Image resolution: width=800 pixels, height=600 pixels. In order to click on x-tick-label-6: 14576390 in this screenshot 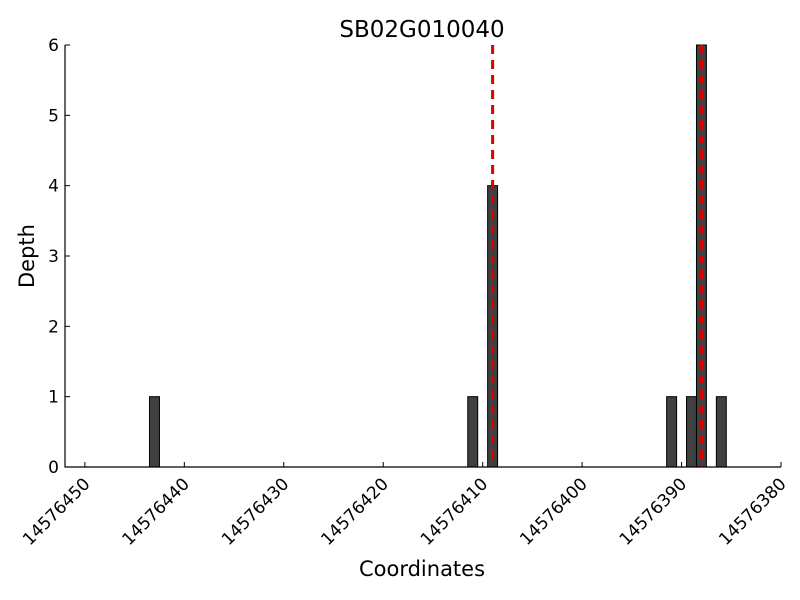, I will do `click(653, 511)`.